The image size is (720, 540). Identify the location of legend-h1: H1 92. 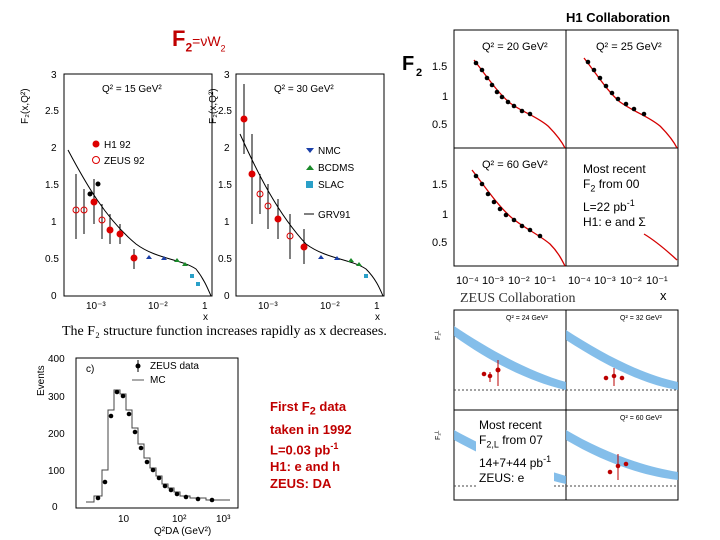
(117, 145).